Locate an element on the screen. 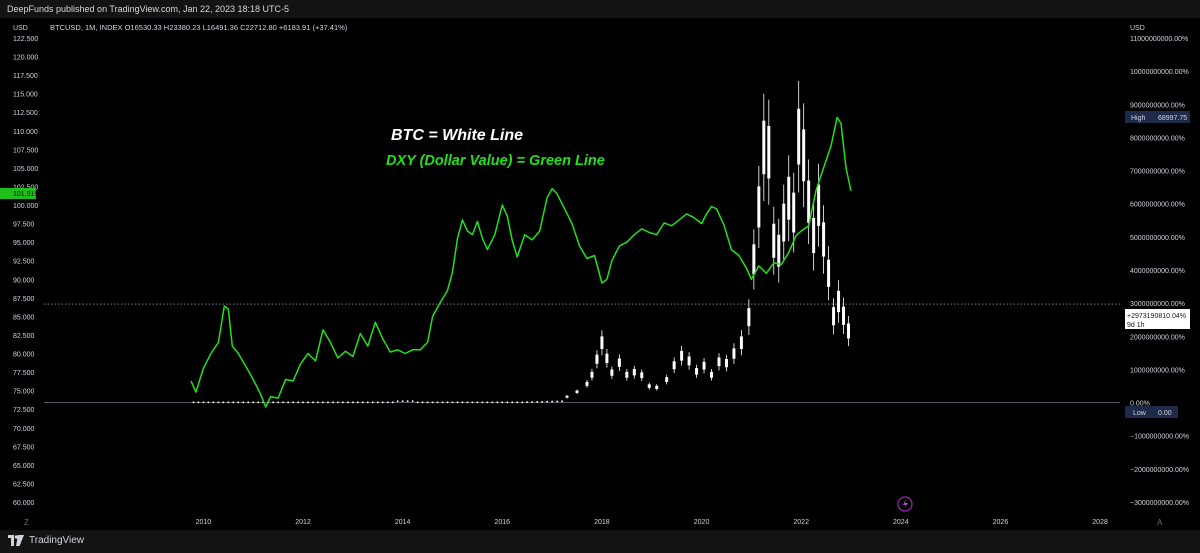 Image resolution: width=1200 pixels, height=553 pixels. left-tick-label: 100.000 is located at coordinates (25, 206).